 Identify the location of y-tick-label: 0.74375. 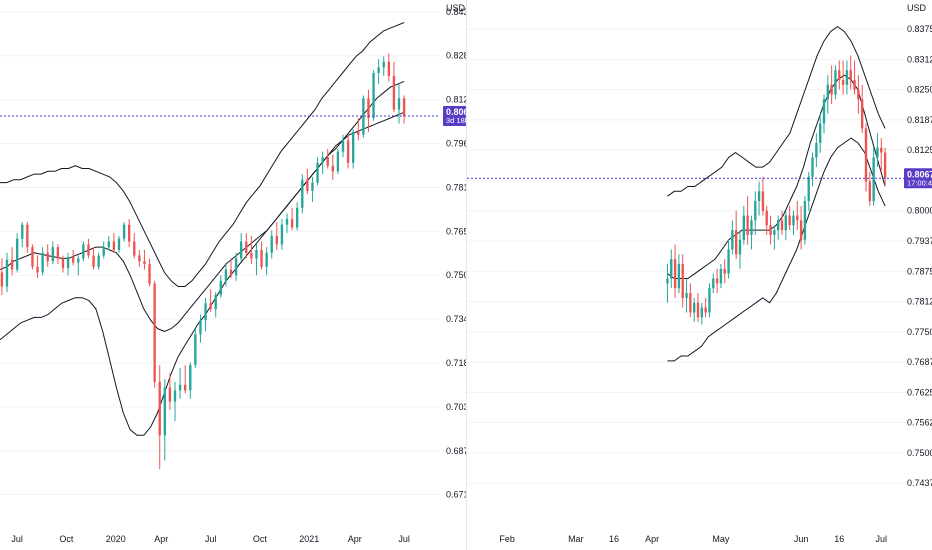
(919, 483).